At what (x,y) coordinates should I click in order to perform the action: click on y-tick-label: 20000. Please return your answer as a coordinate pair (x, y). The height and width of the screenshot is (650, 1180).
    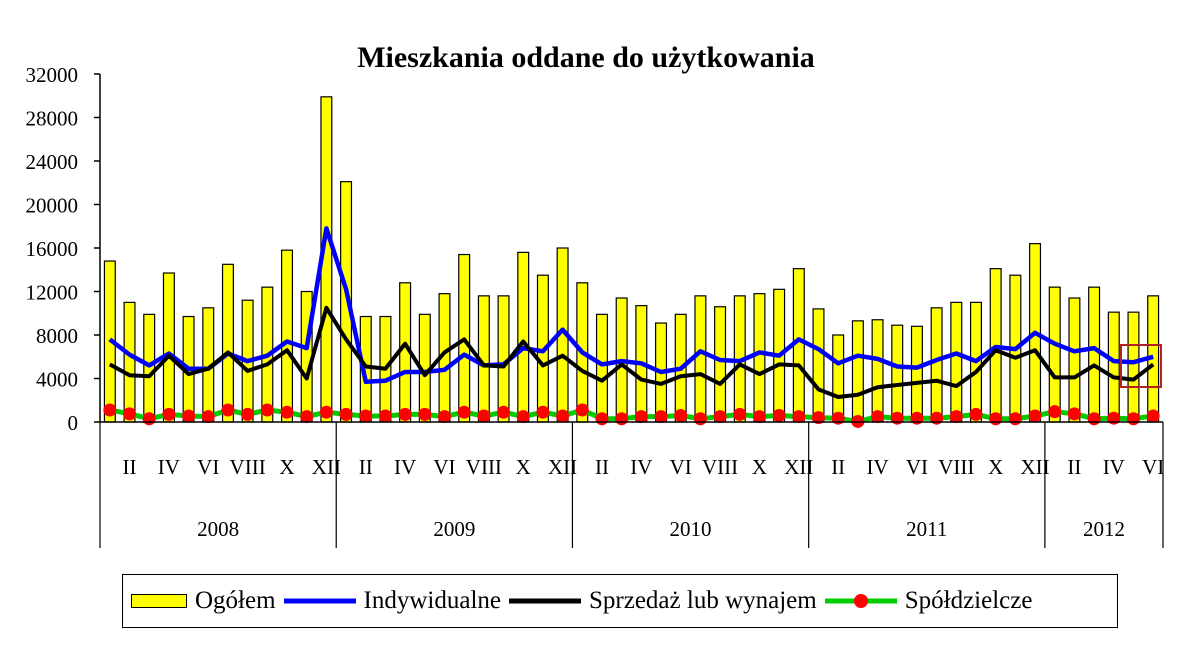
    Looking at the image, I should click on (52, 206).